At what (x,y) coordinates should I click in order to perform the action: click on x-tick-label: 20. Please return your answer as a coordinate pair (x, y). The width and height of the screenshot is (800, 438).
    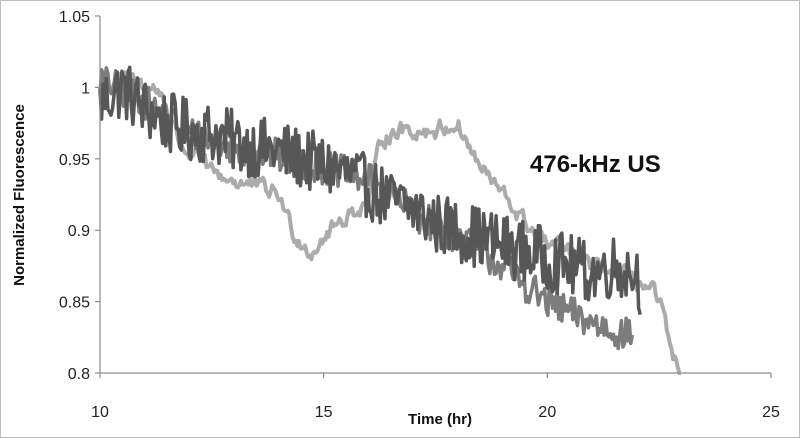
    Looking at the image, I should click on (547, 412).